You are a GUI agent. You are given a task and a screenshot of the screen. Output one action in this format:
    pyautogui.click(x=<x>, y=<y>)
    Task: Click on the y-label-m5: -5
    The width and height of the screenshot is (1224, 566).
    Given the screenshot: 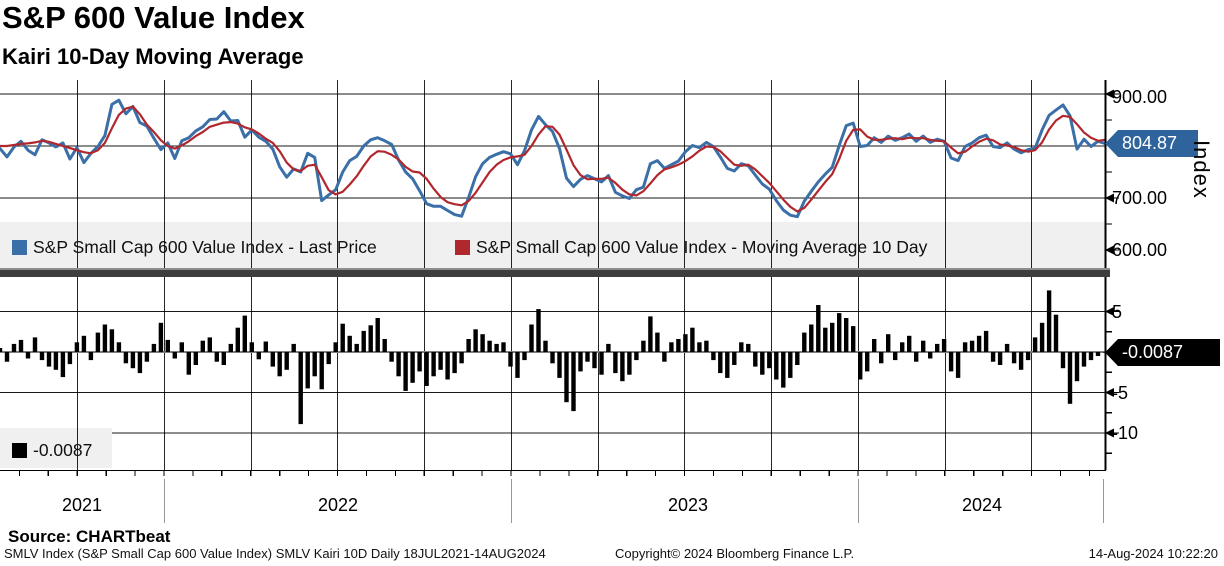 What is the action you would take?
    pyautogui.click(x=1120, y=393)
    